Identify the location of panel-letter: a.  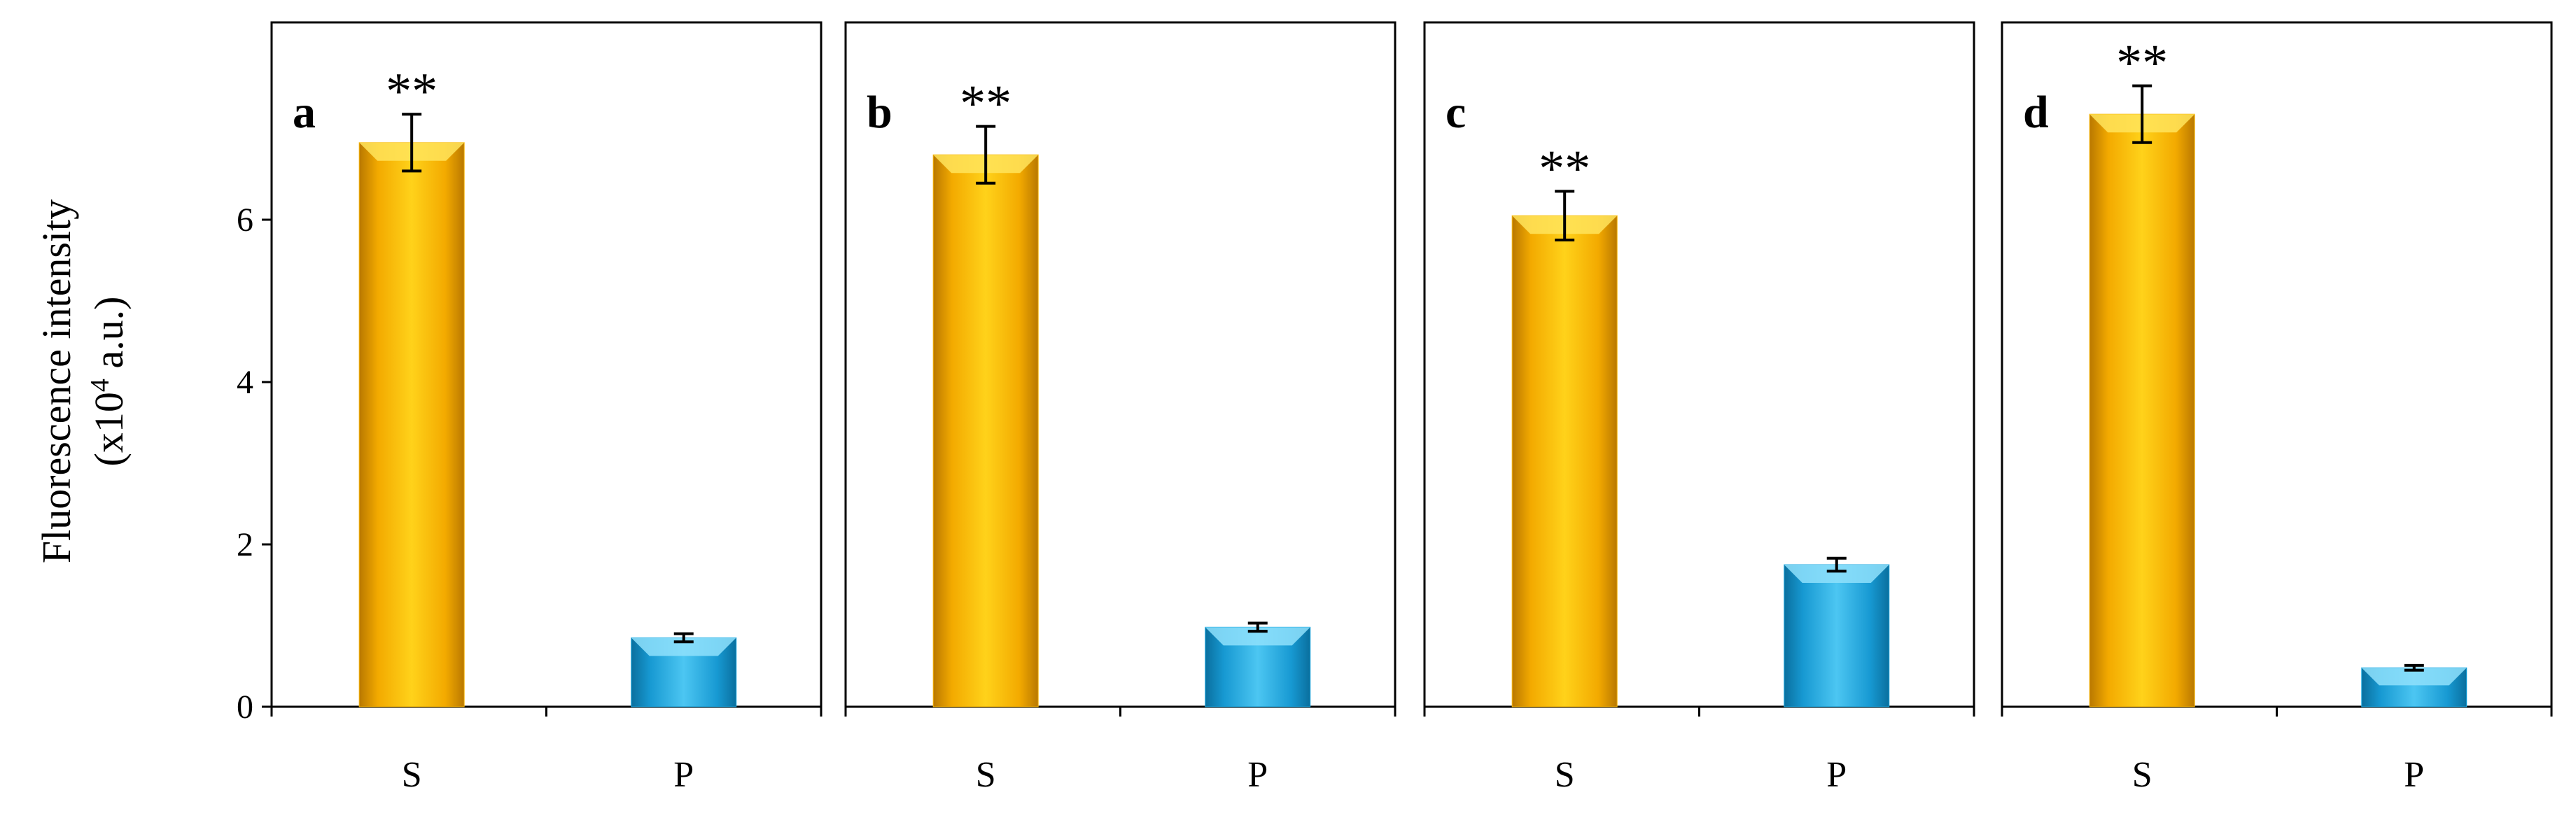
(304, 112).